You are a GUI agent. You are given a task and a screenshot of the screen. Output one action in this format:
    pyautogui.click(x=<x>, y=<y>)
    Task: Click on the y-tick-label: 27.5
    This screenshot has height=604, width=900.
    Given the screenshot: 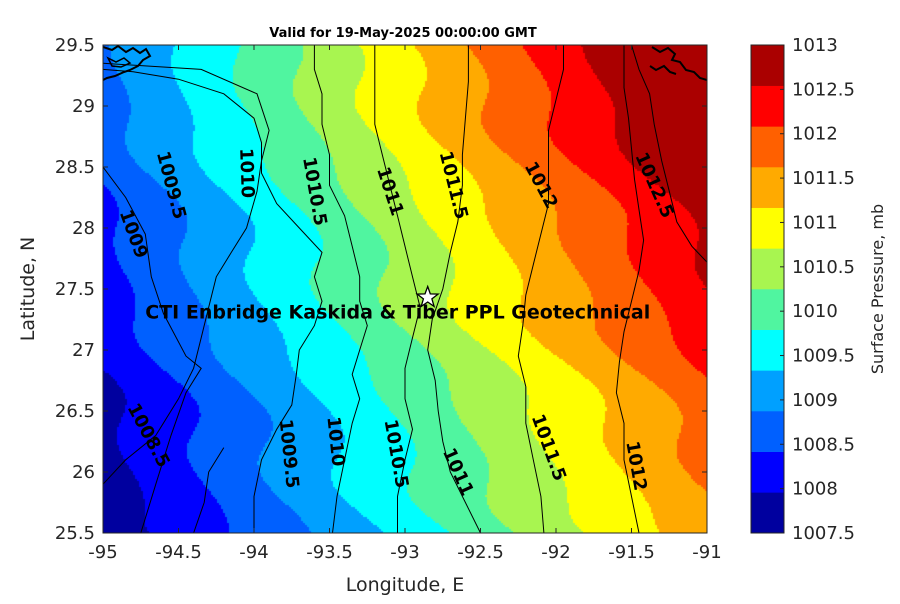 What is the action you would take?
    pyautogui.click(x=75, y=289)
    